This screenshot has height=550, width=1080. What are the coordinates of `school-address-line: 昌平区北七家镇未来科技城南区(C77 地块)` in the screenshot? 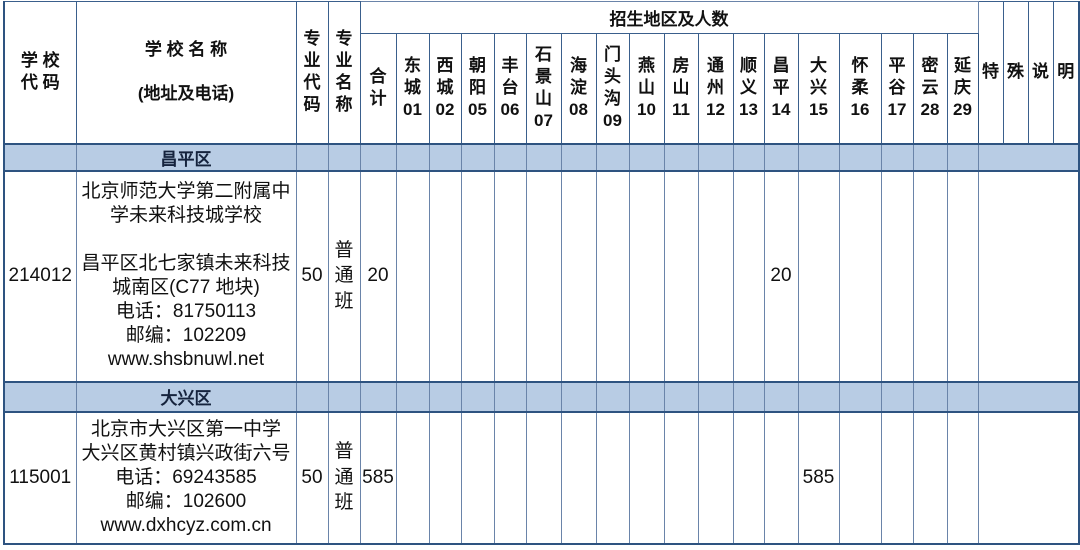 It's located at (186, 275).